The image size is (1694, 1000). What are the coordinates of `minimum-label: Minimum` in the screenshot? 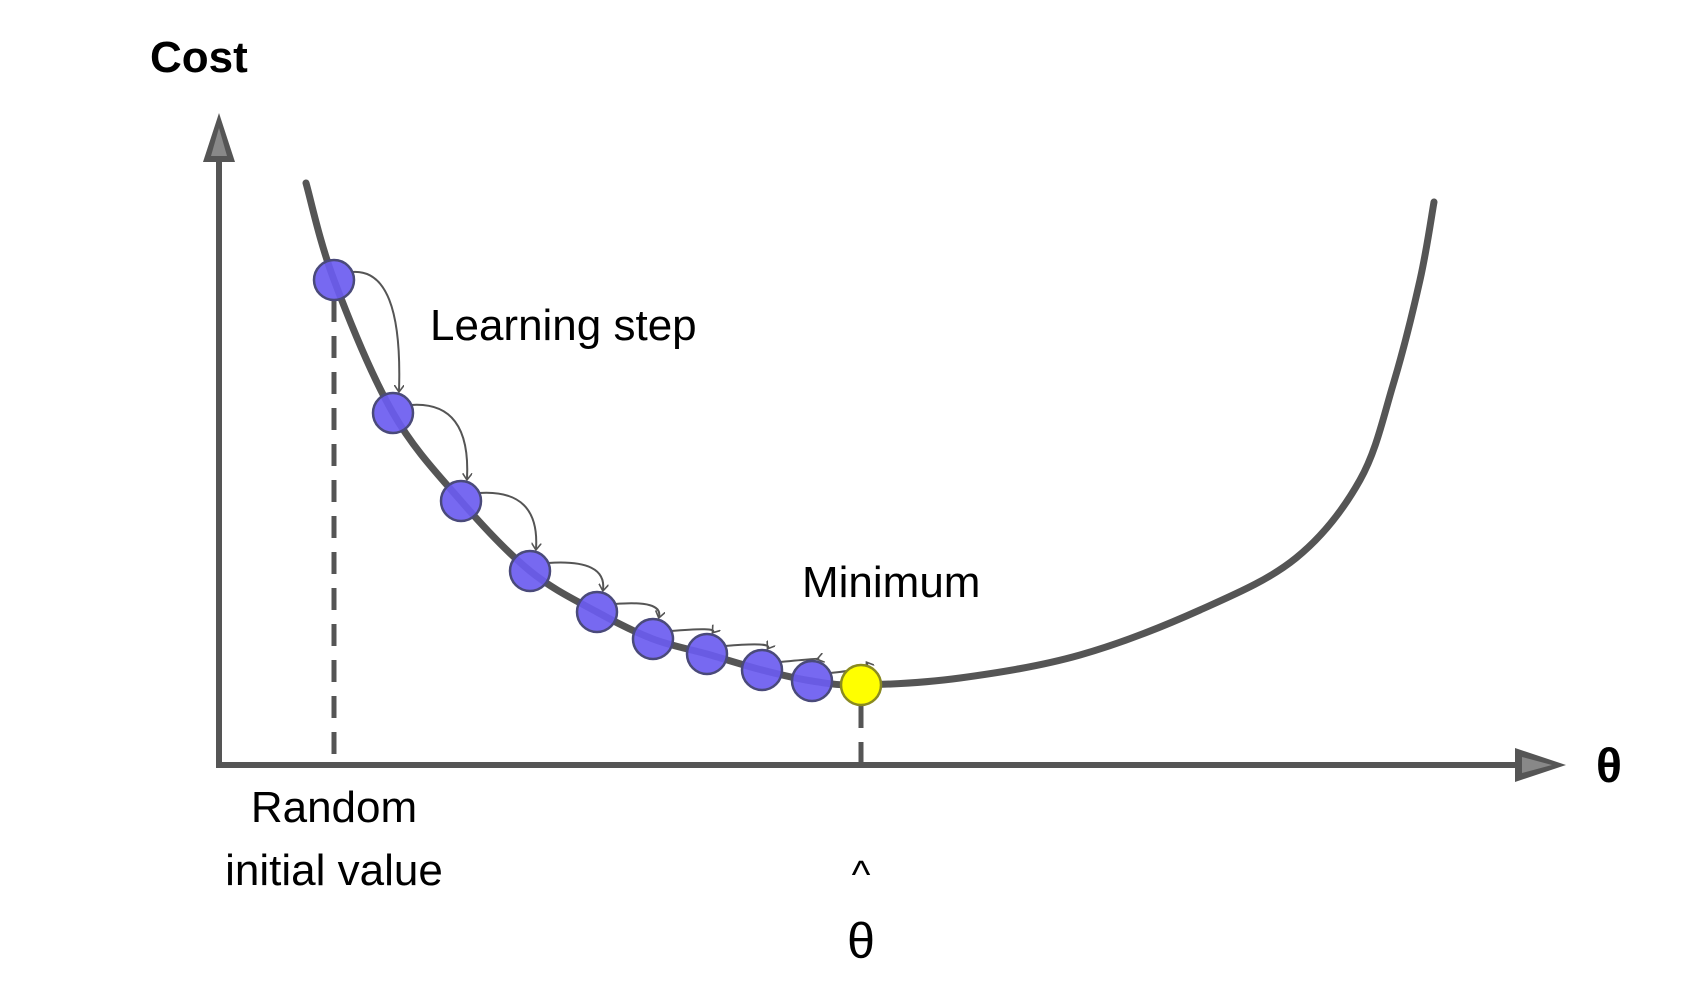 It's located at (891, 582).